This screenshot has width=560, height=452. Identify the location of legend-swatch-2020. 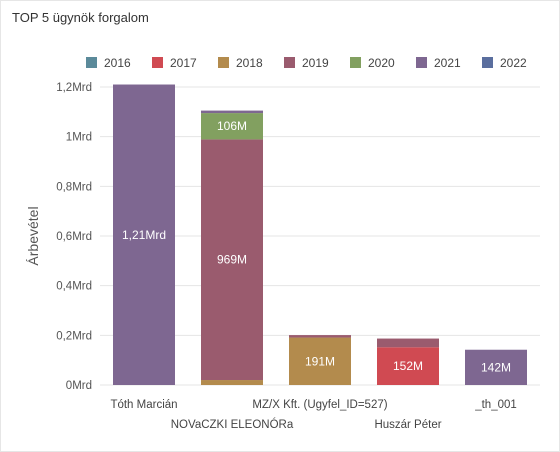
(355, 62).